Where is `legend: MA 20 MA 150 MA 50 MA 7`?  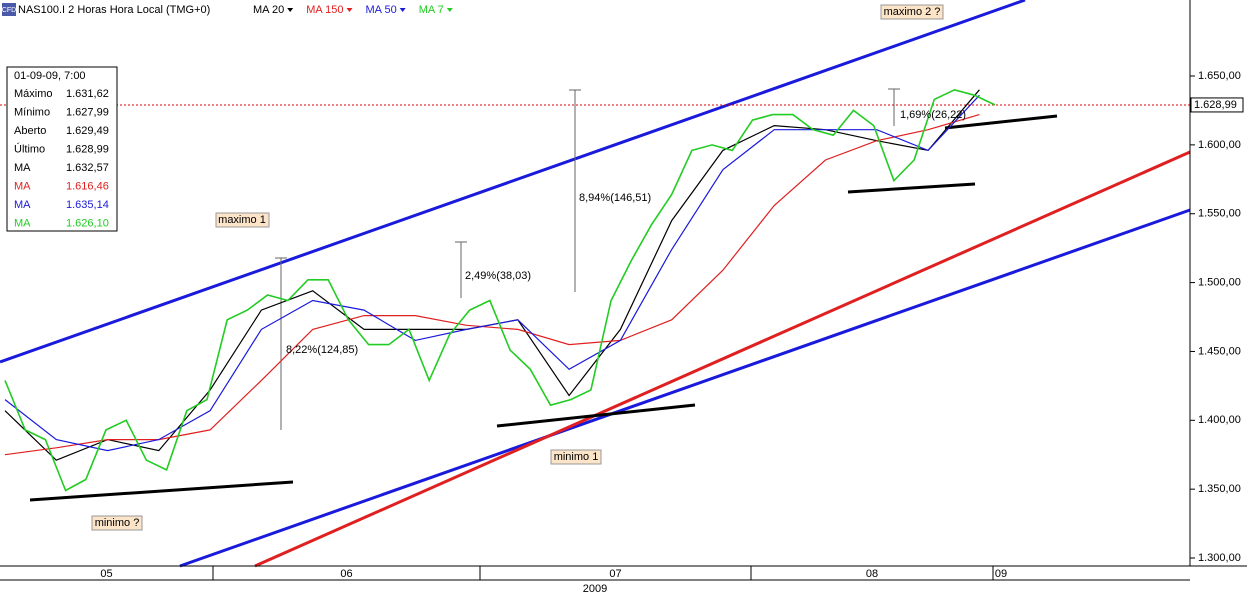
legend: MA 20 MA 150 MA 50 MA 7 is located at coordinates (353, 10).